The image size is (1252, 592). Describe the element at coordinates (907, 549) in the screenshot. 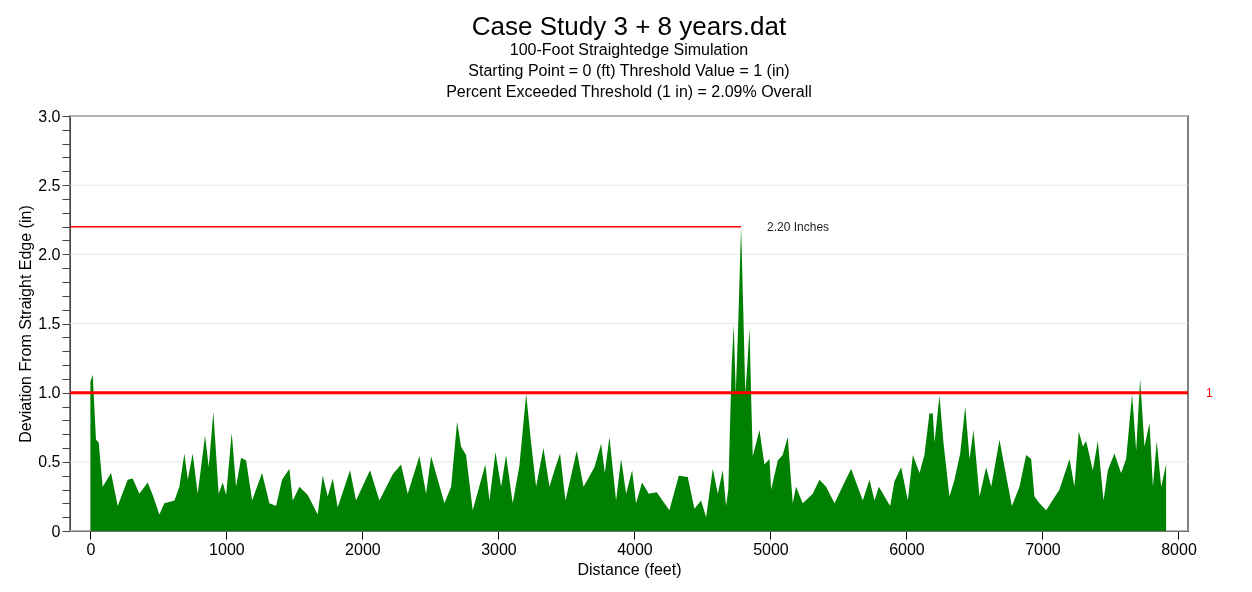

I see `x-tick-label: 6000` at that location.